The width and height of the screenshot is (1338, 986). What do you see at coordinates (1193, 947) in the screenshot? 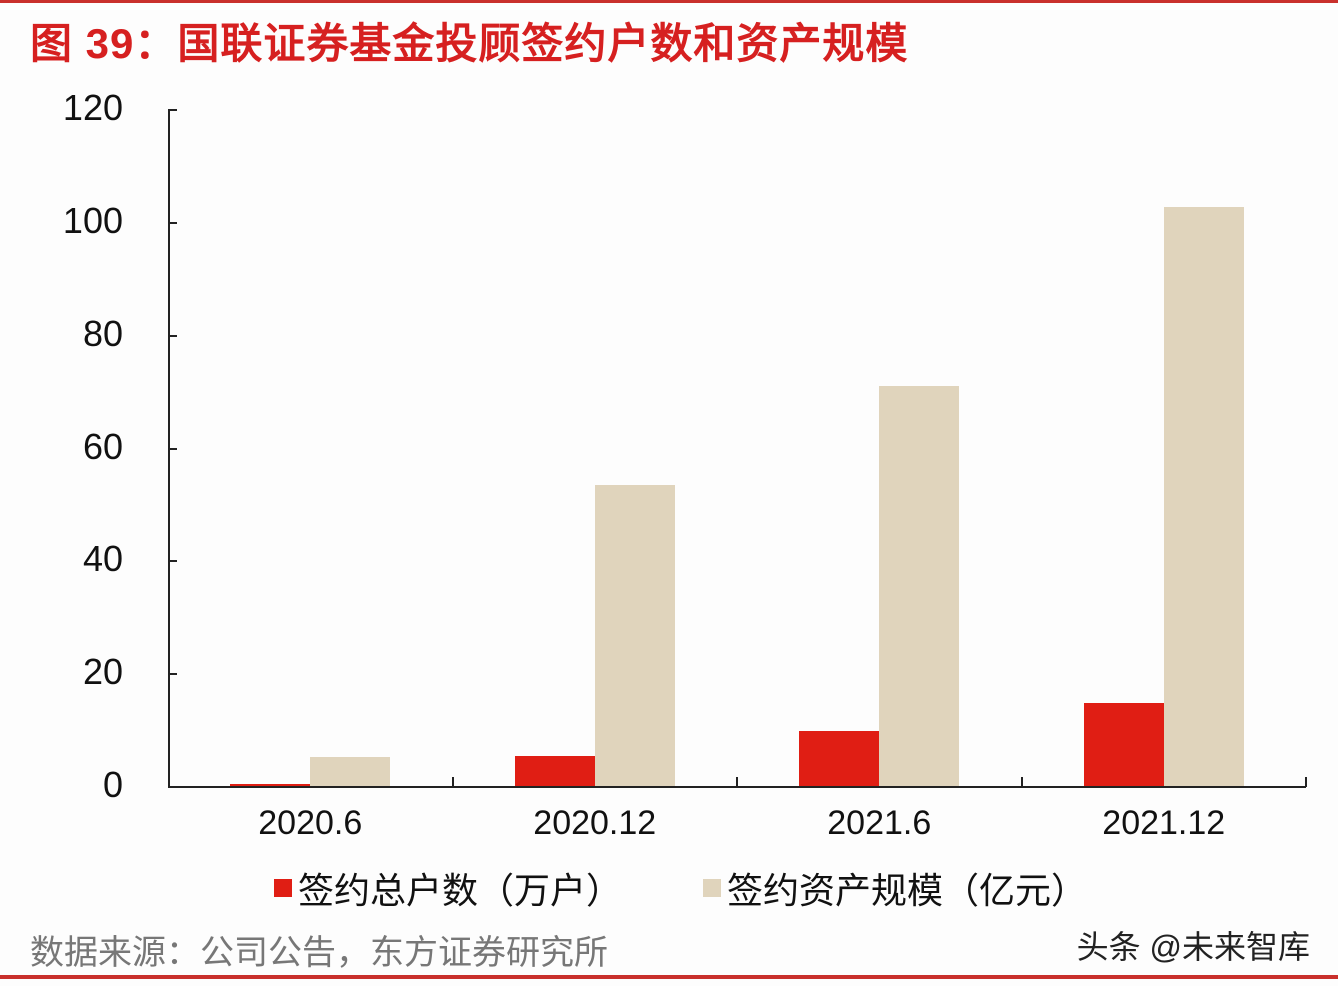
I see `watermark: 头条 @未来智库` at bounding box center [1193, 947].